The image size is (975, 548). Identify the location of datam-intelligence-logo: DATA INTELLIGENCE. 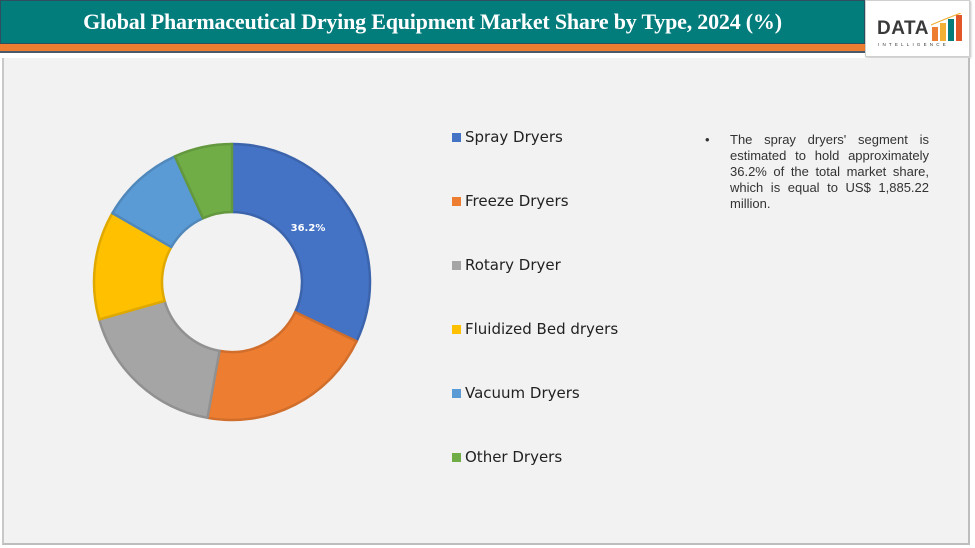
(917, 28).